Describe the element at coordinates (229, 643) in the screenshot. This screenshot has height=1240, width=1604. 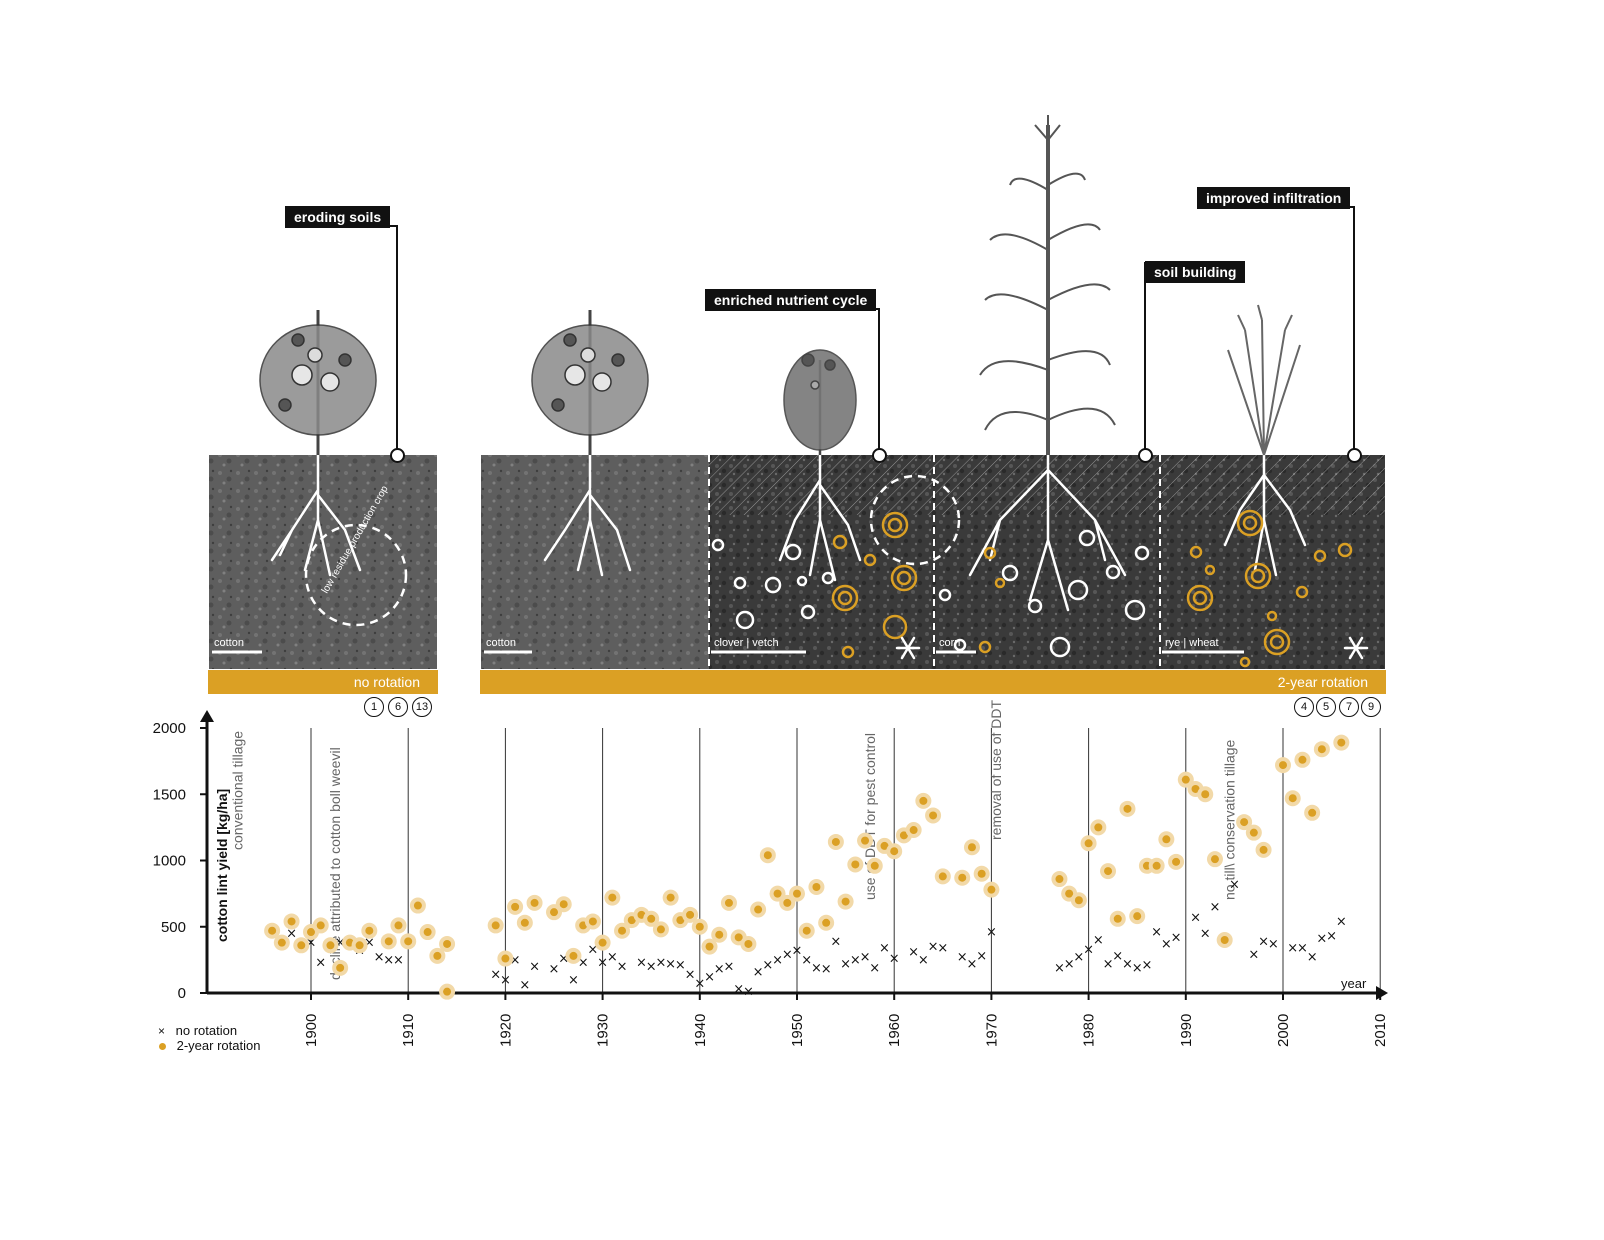
I see `panel-label-cotton-left: cotton` at that location.